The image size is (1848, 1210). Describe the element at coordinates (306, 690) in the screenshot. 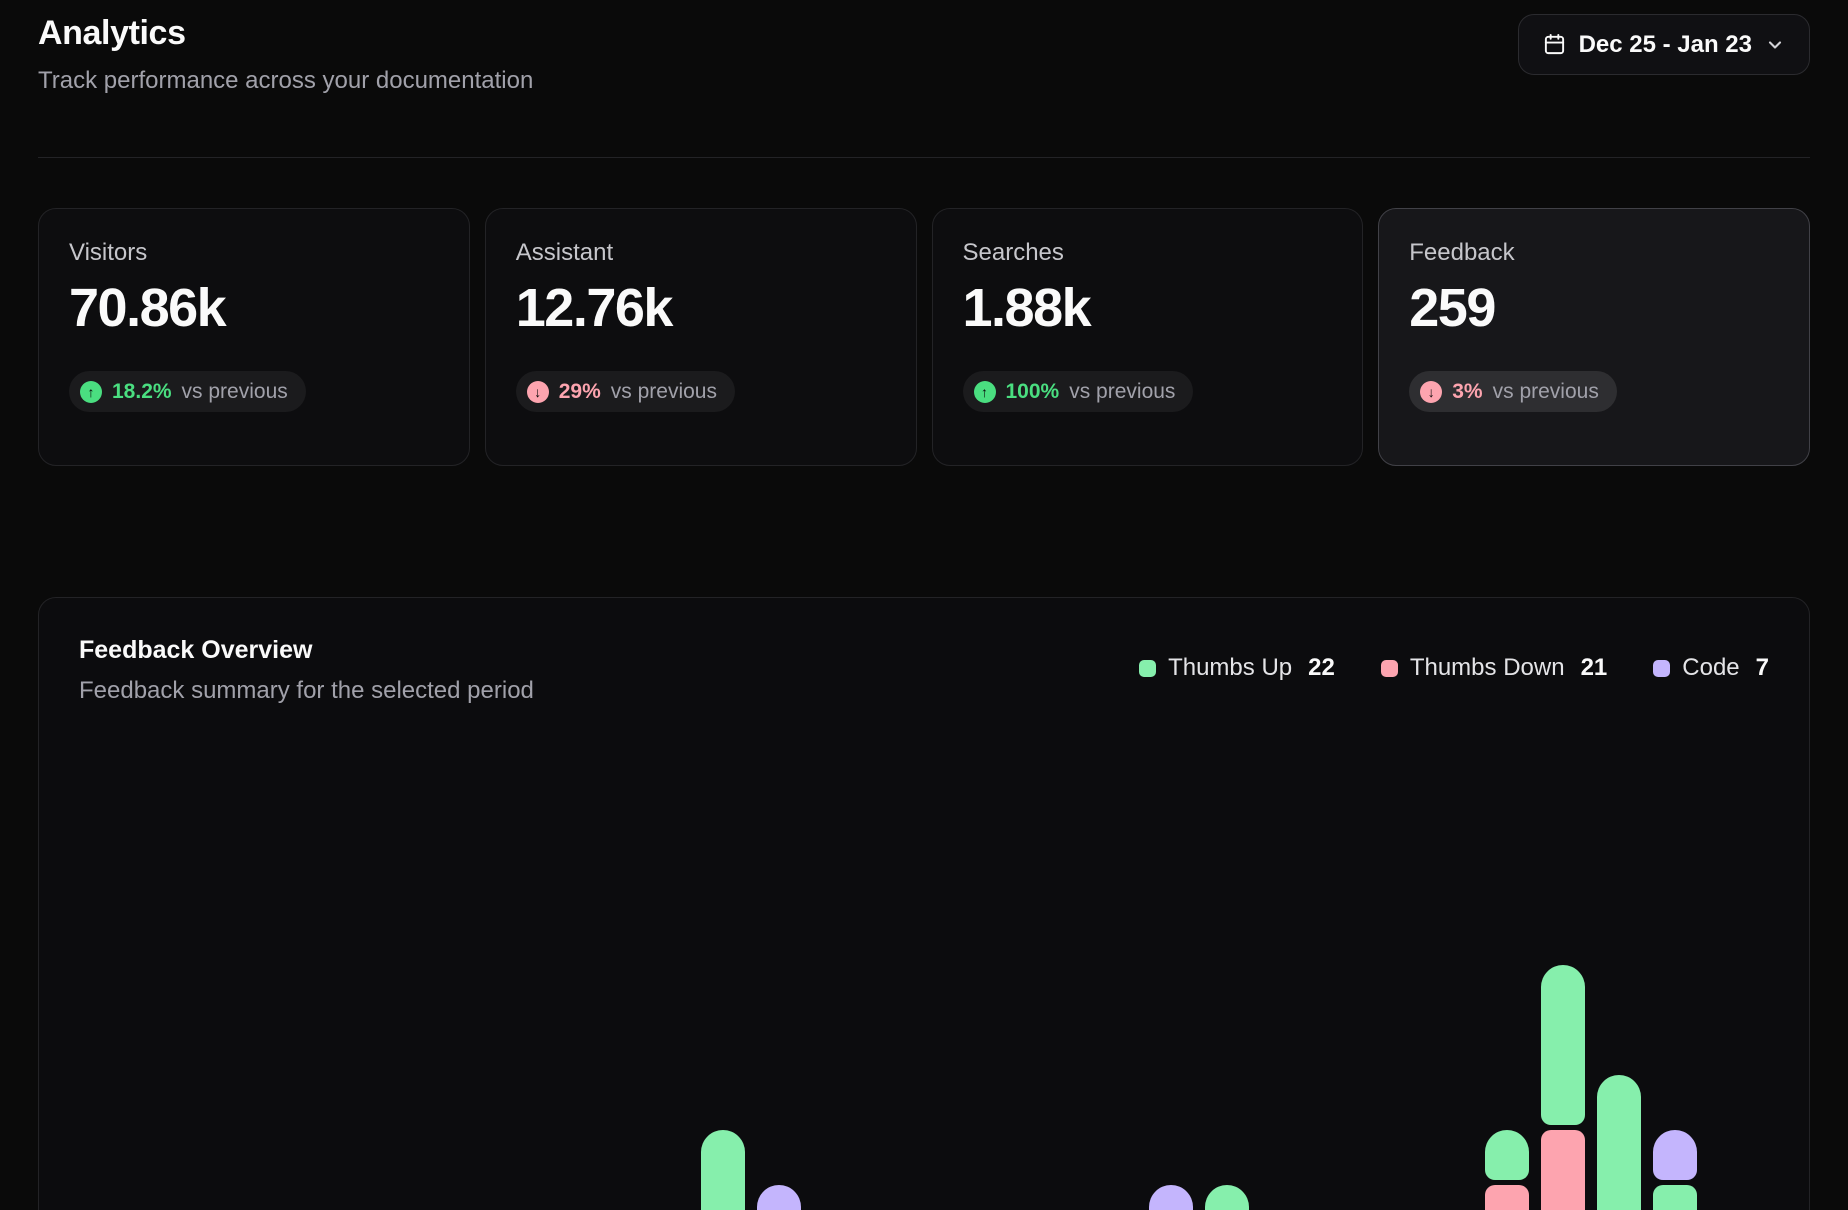

I see `card-subtitle: Feedback summary for the selected period` at that location.